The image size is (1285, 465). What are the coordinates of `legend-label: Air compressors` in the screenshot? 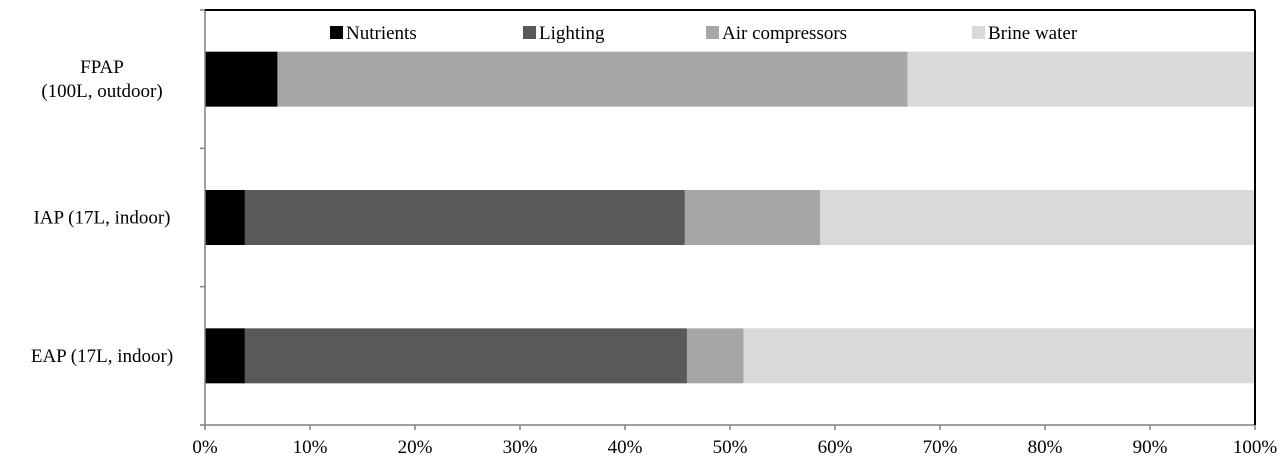 It's located at (784, 33).